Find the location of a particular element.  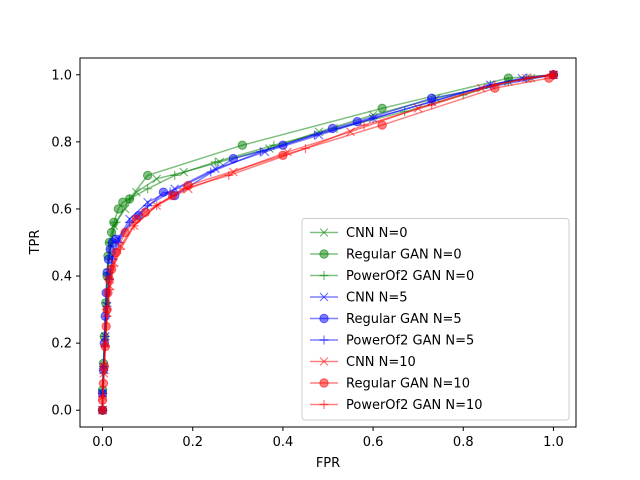

x-tick-label: 0.4 is located at coordinates (283, 442).